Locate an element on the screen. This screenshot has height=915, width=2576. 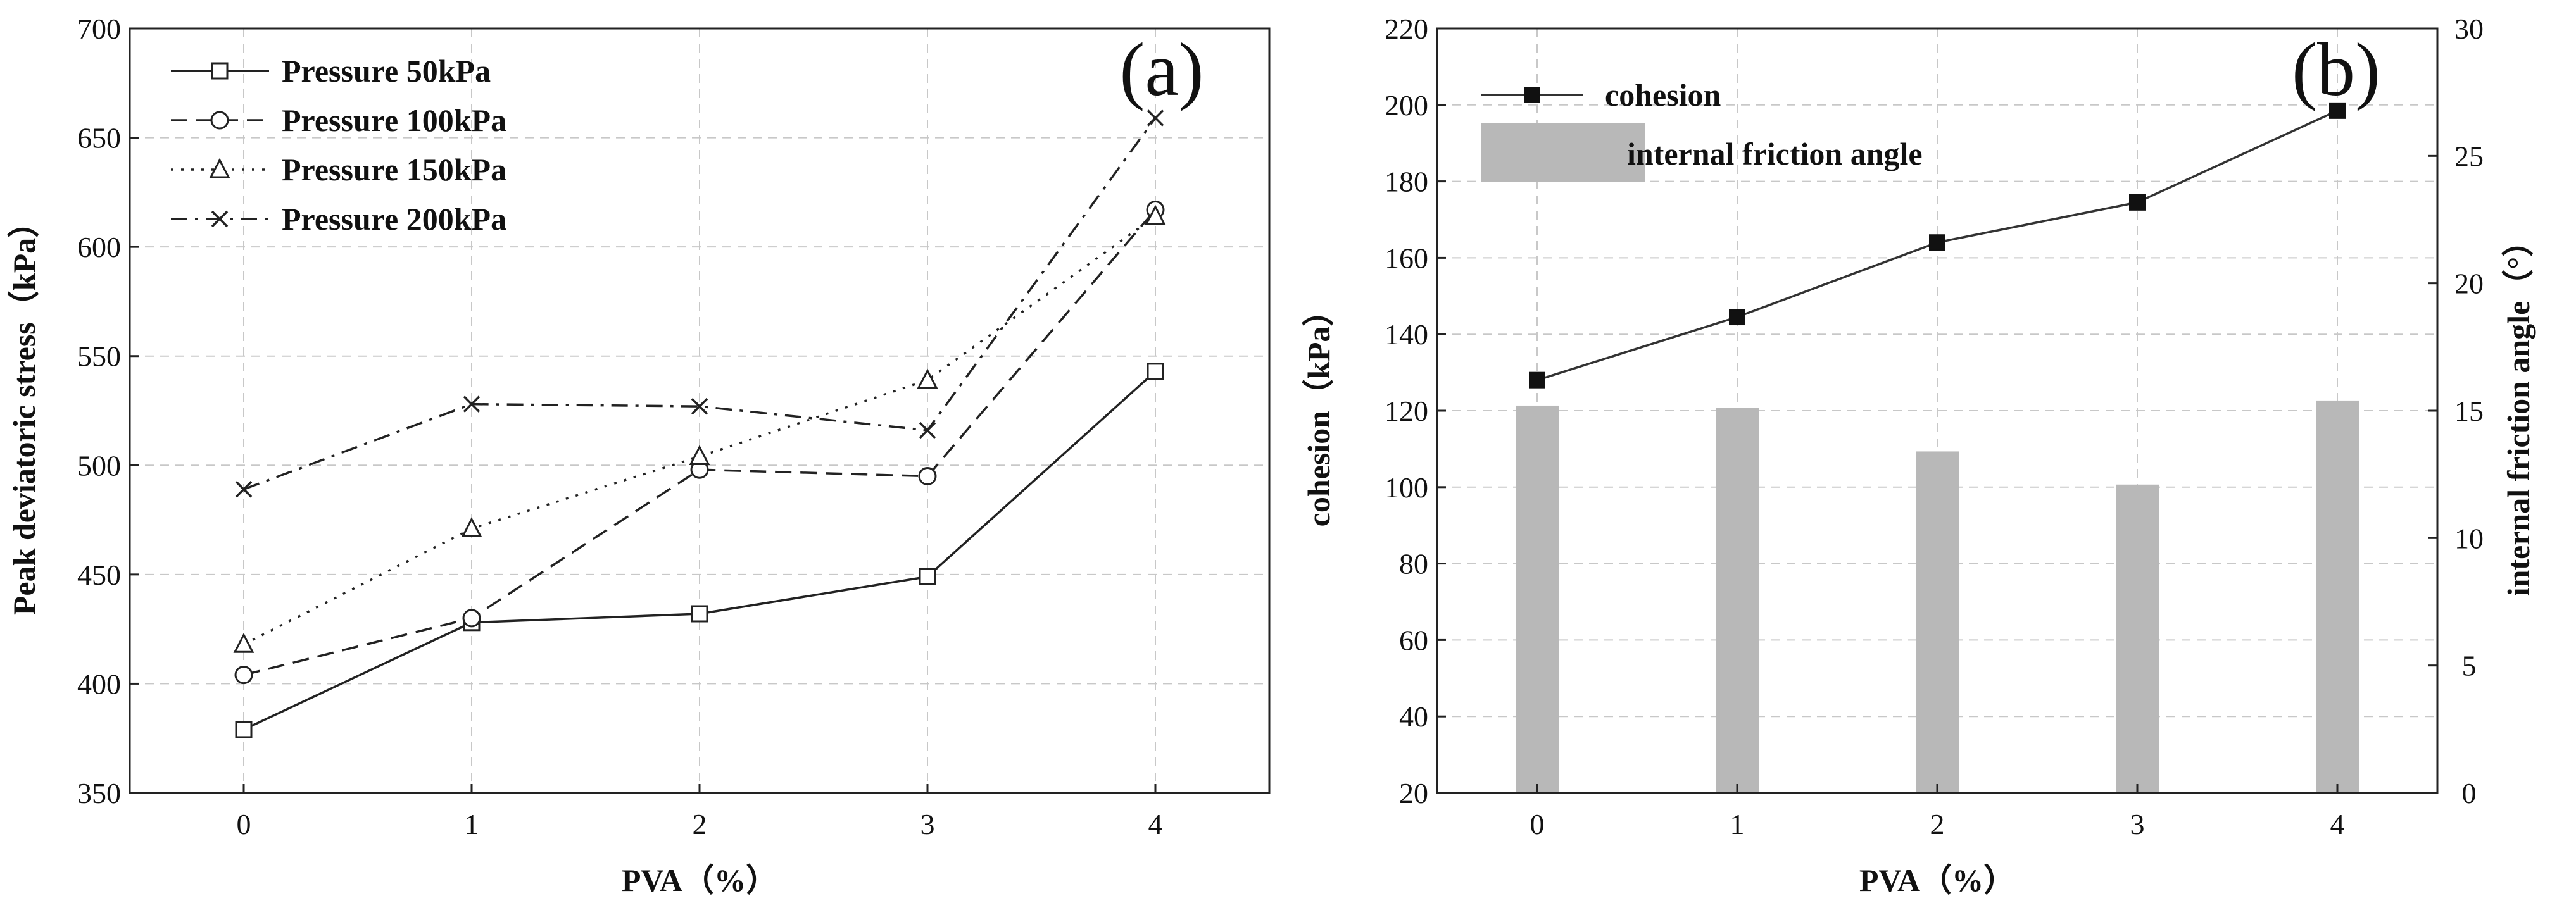
y-left-tick-label-220: 220 is located at coordinates (1406, 29).